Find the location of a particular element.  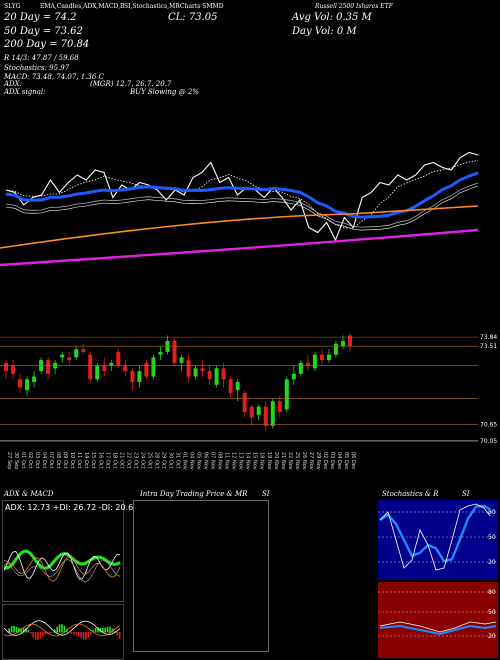

date-tick-label: 01 Oct is located at coordinates (23, 460).